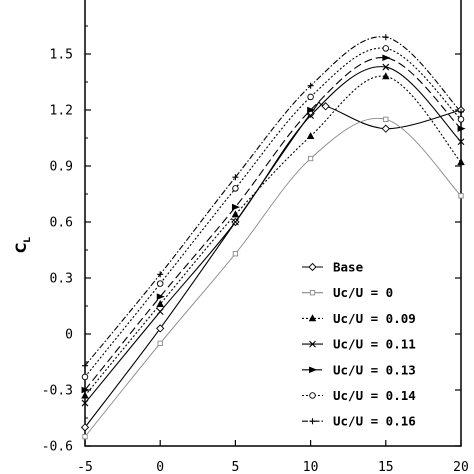 The image size is (474, 474). I want to click on y-tick-label: 0.3, so click(61, 279).